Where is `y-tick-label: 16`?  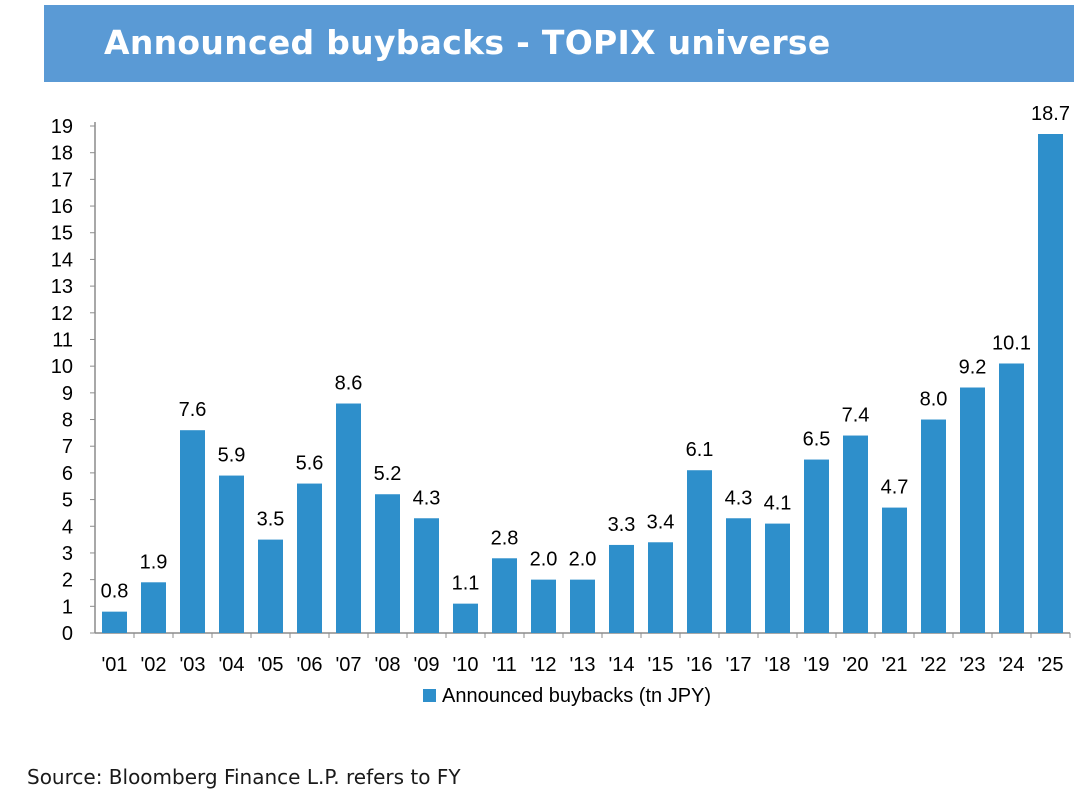
y-tick-label: 16 is located at coordinates (62, 207).